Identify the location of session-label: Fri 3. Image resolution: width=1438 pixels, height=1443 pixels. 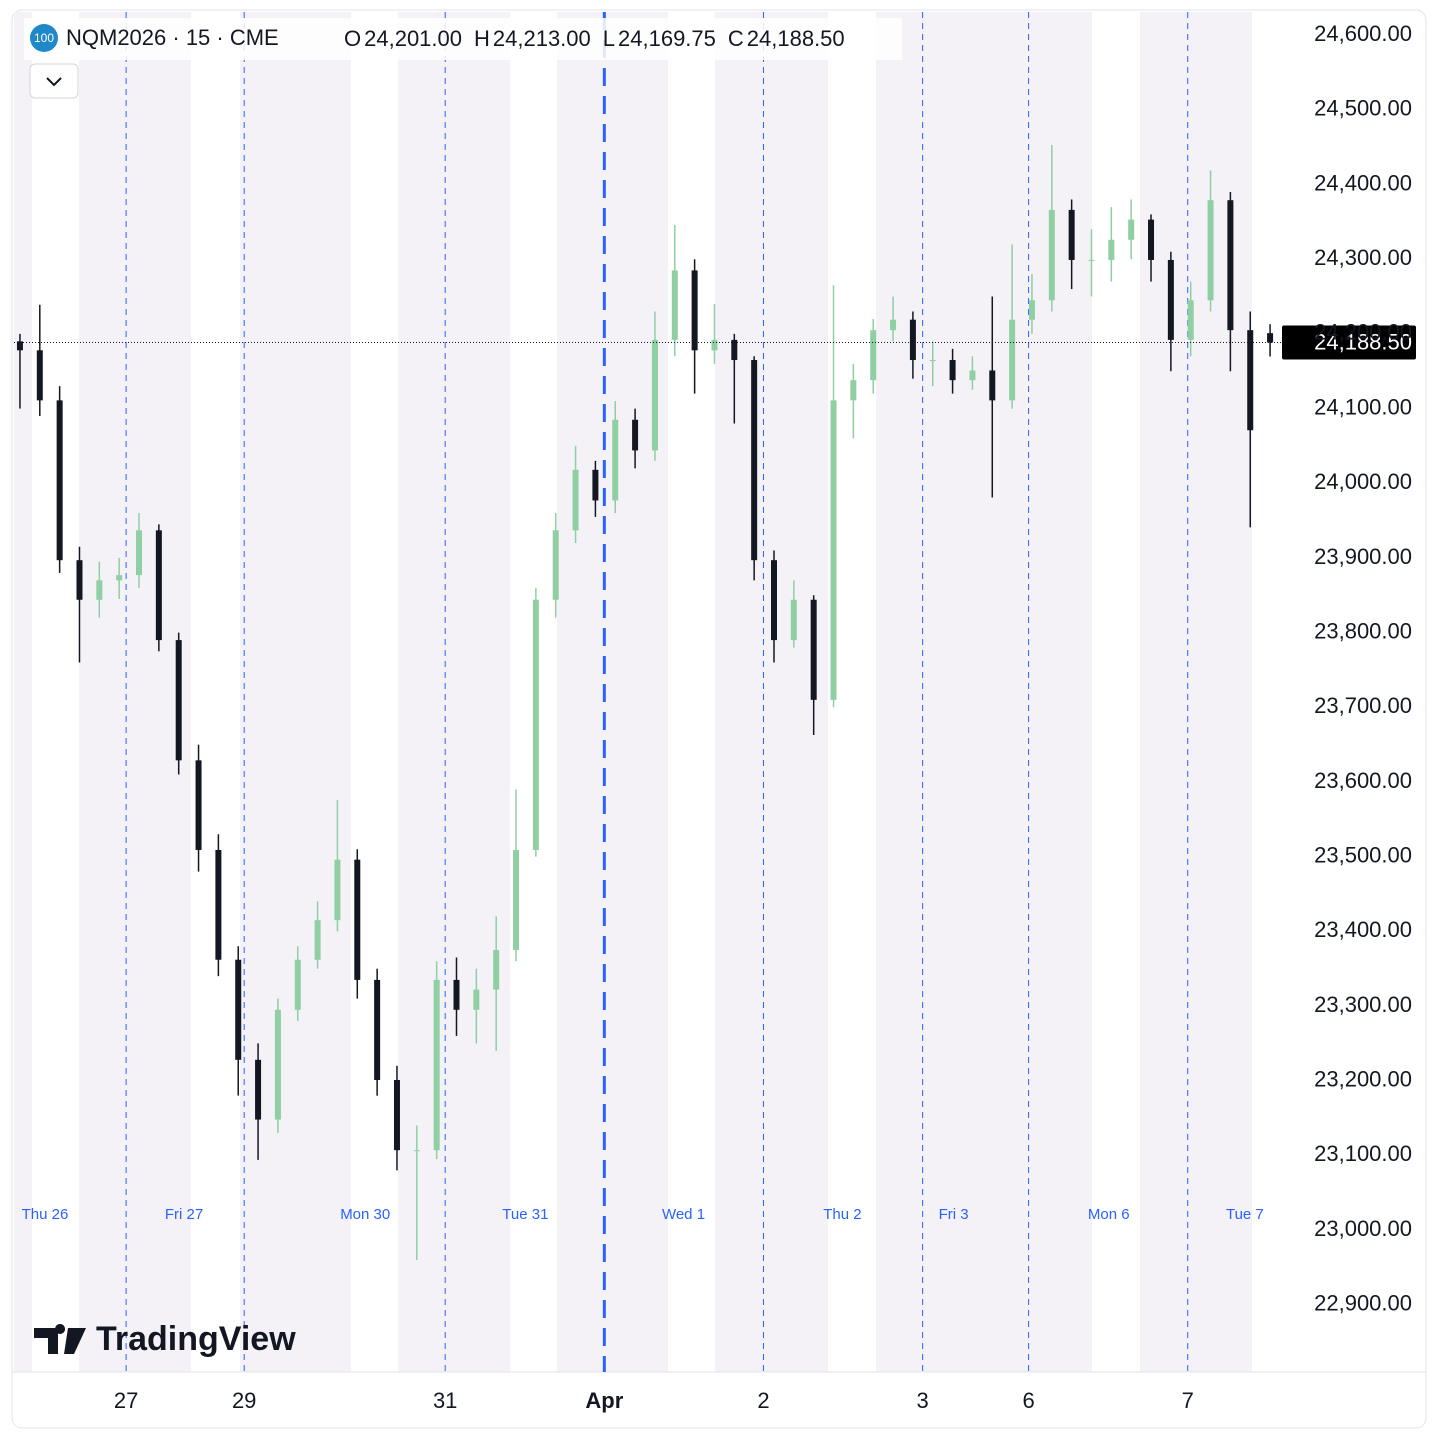
(954, 1214).